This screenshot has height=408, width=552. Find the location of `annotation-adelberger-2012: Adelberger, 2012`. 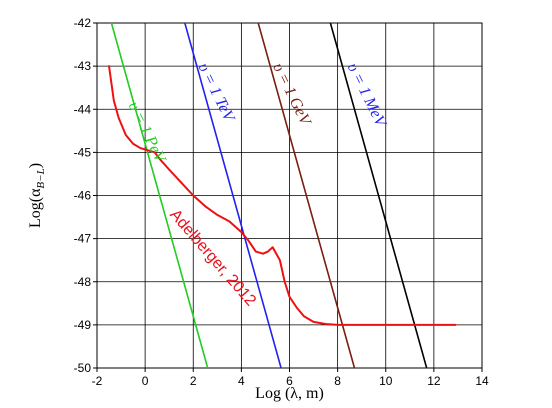

annotation-adelberger-2012: Adelberger, 2012 is located at coordinates (212, 257).